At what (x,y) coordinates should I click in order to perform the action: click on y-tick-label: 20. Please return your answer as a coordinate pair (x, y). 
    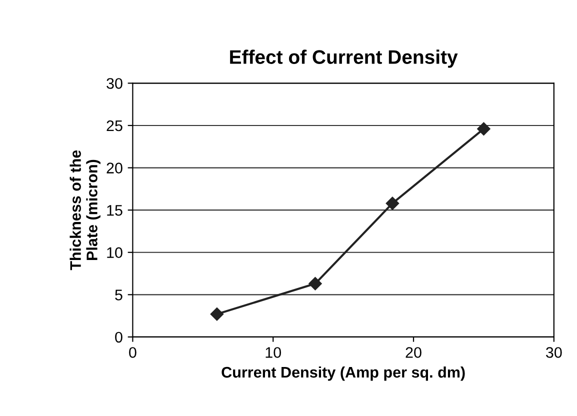
    Looking at the image, I should click on (114, 168).